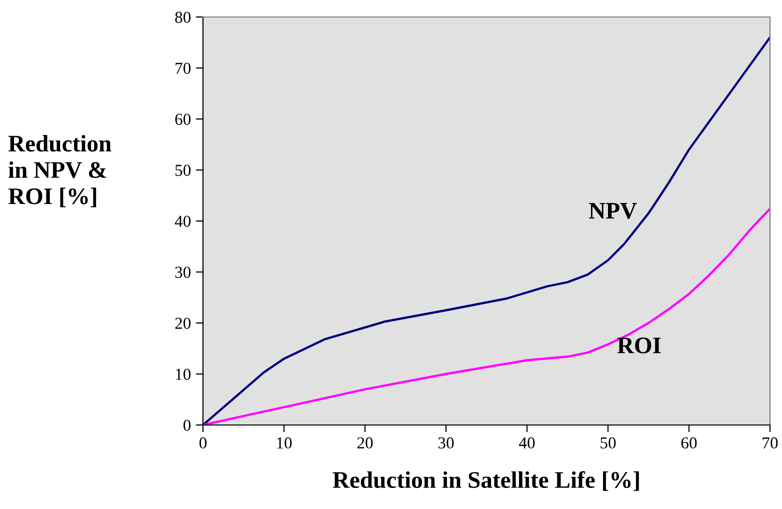  Describe the element at coordinates (183, 119) in the screenshot. I see `y-tick-label: 60` at that location.